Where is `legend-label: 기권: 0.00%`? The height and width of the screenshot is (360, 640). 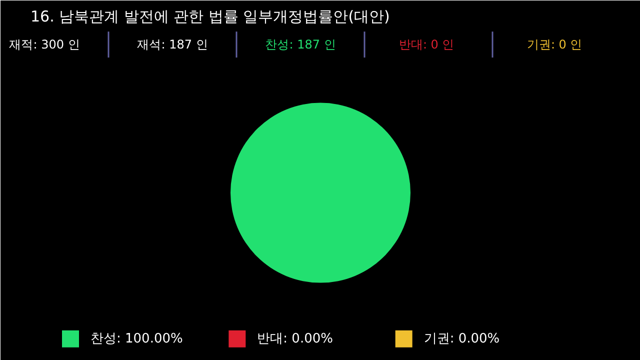 legend-label: 기권: 0.00% is located at coordinates (462, 338).